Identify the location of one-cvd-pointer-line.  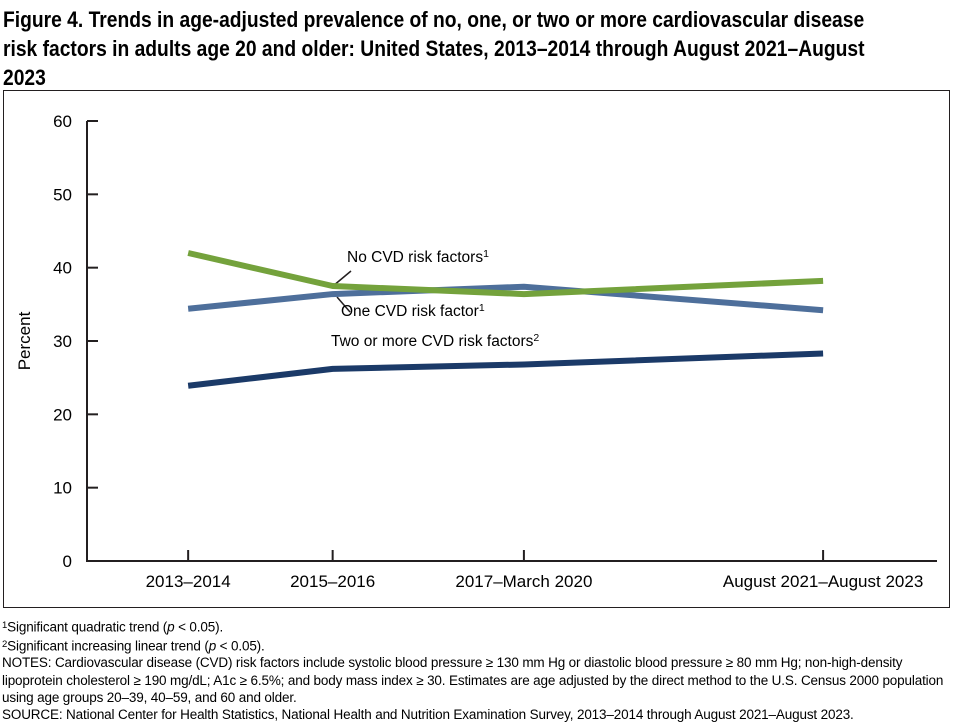
(343, 304).